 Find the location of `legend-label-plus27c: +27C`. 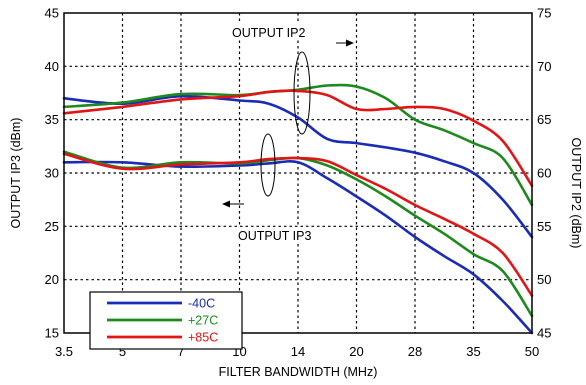

legend-label-plus27c: +27C is located at coordinates (203, 321).